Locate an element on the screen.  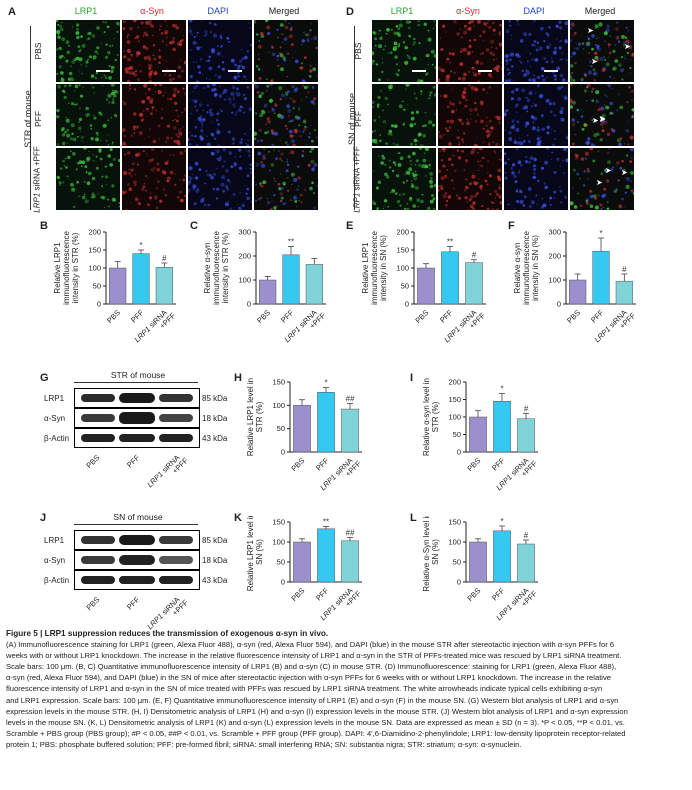
panel-letter-l: L is located at coordinates (413, 518).